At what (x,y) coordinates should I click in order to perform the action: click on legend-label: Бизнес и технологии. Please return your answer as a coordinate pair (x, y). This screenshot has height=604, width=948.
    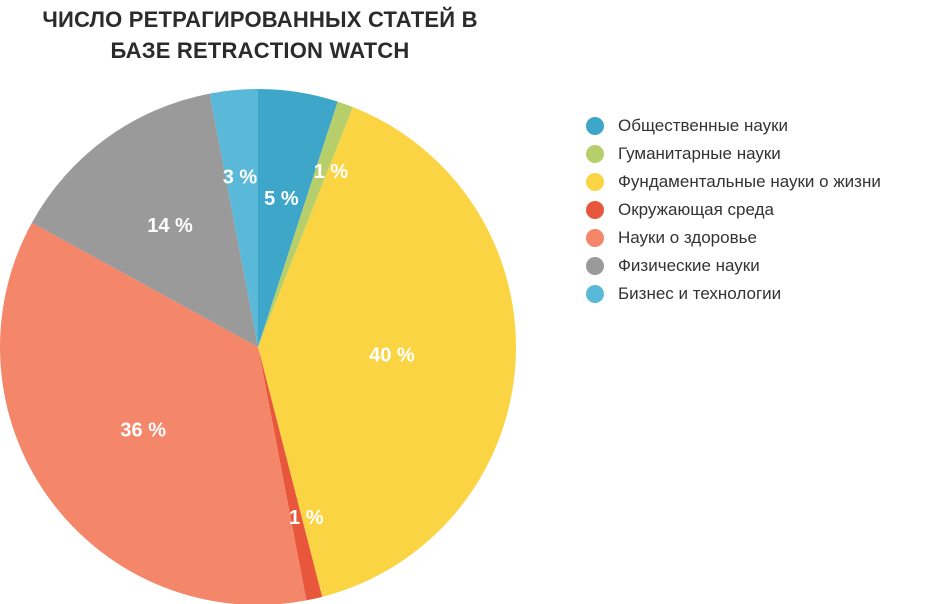
    Looking at the image, I should click on (700, 293).